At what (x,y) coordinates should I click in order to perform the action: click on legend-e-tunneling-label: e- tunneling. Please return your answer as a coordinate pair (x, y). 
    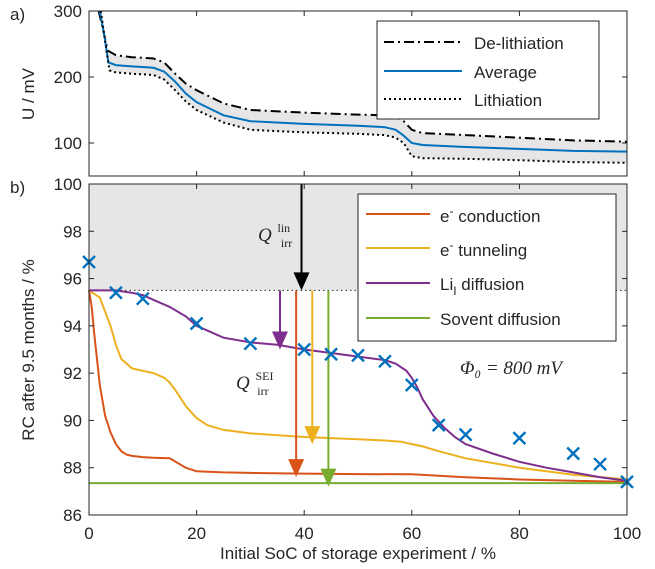
    Looking at the image, I should click on (483, 249).